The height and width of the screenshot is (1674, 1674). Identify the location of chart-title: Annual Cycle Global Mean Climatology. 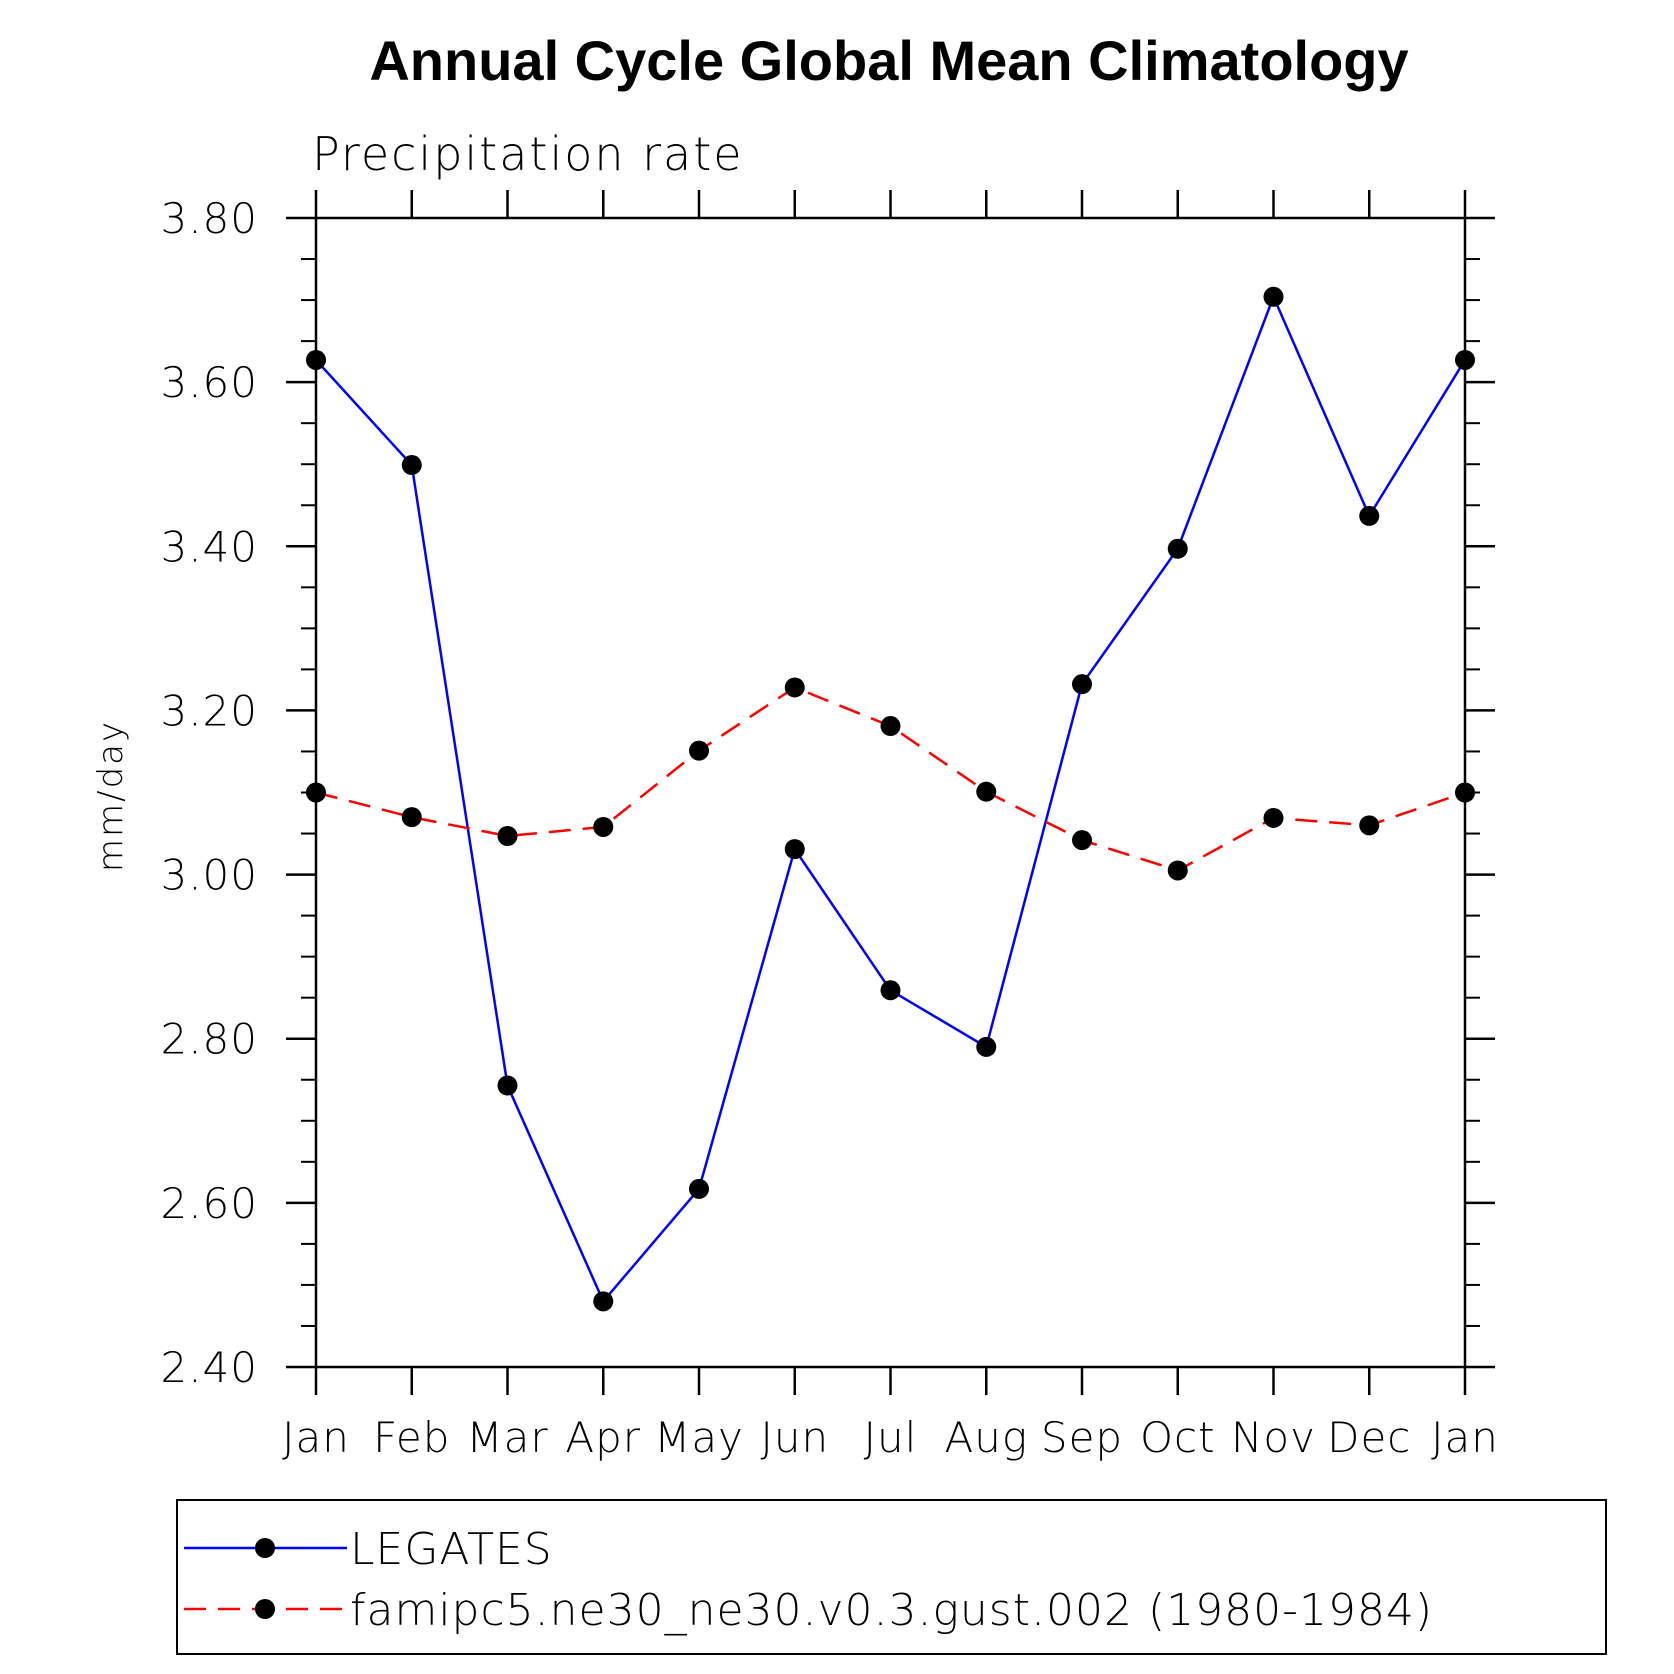
(888, 60).